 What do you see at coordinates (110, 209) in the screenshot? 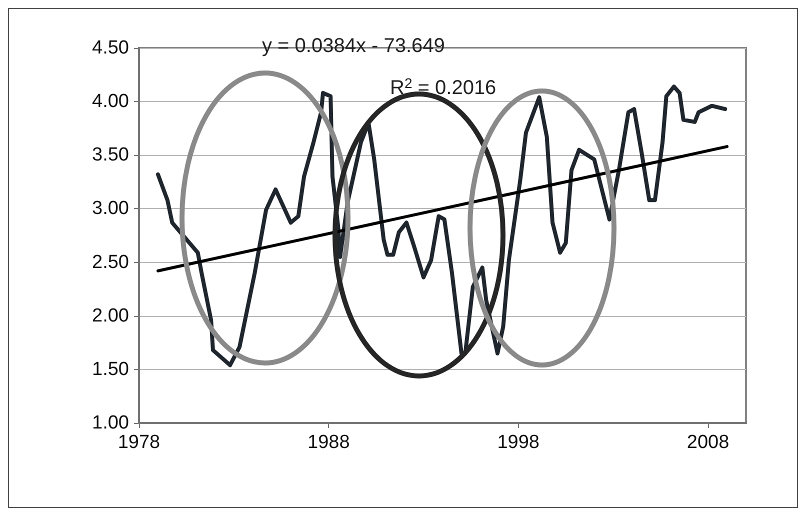
I see `y-tick-label: 3.00` at bounding box center [110, 209].